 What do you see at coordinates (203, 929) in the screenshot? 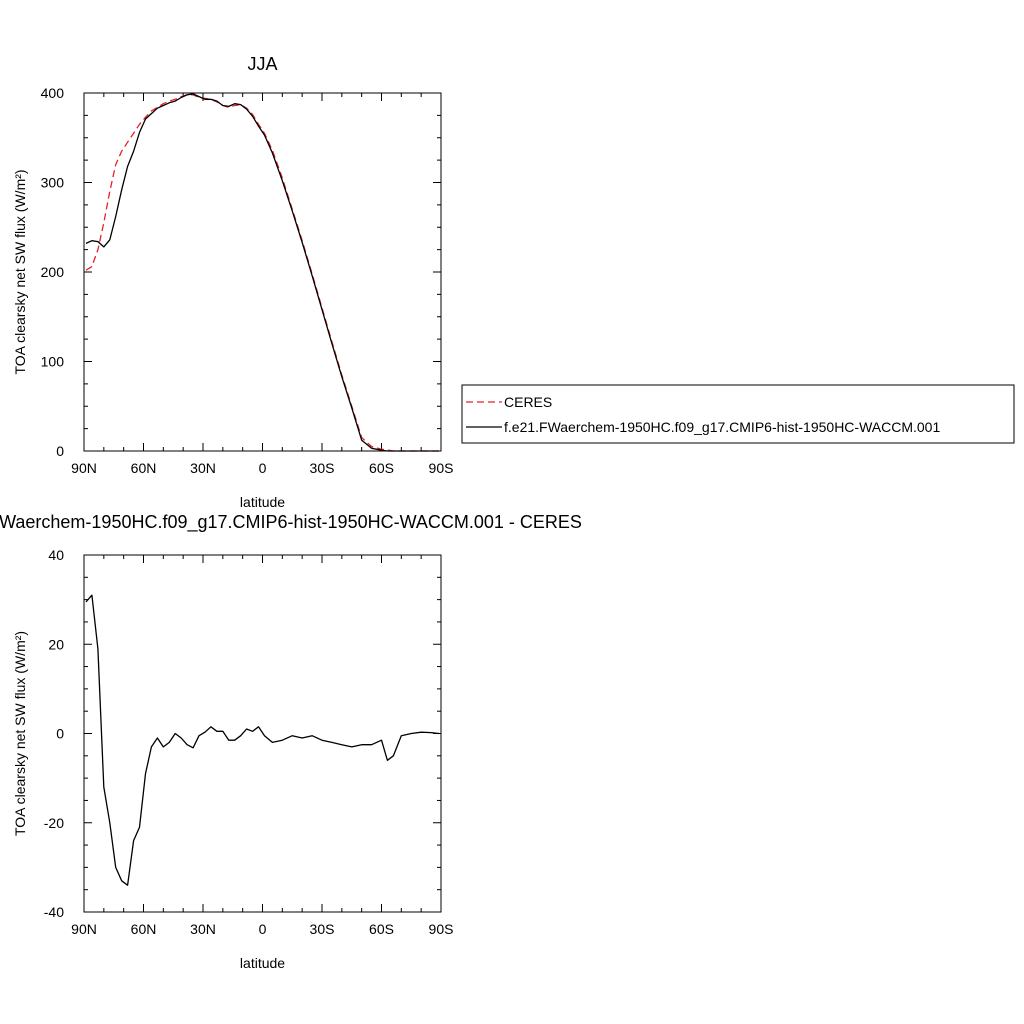
I see `bottom-x-tick-label: 30N` at bounding box center [203, 929].